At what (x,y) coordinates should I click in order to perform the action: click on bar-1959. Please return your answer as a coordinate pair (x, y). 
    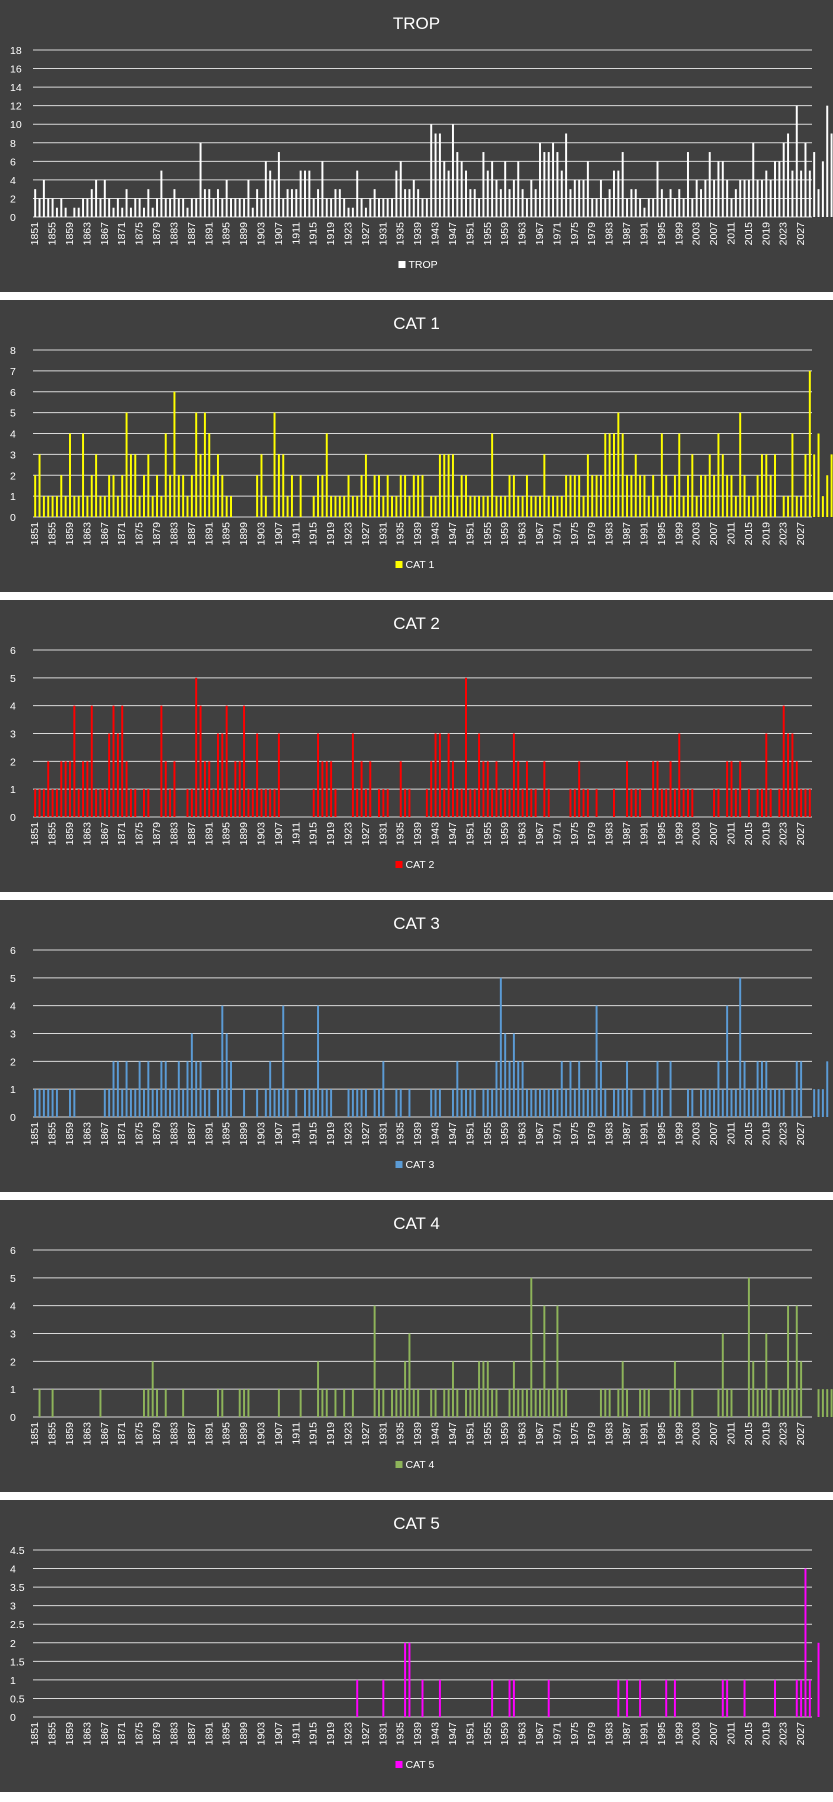
    Looking at the image, I should click on (505, 803).